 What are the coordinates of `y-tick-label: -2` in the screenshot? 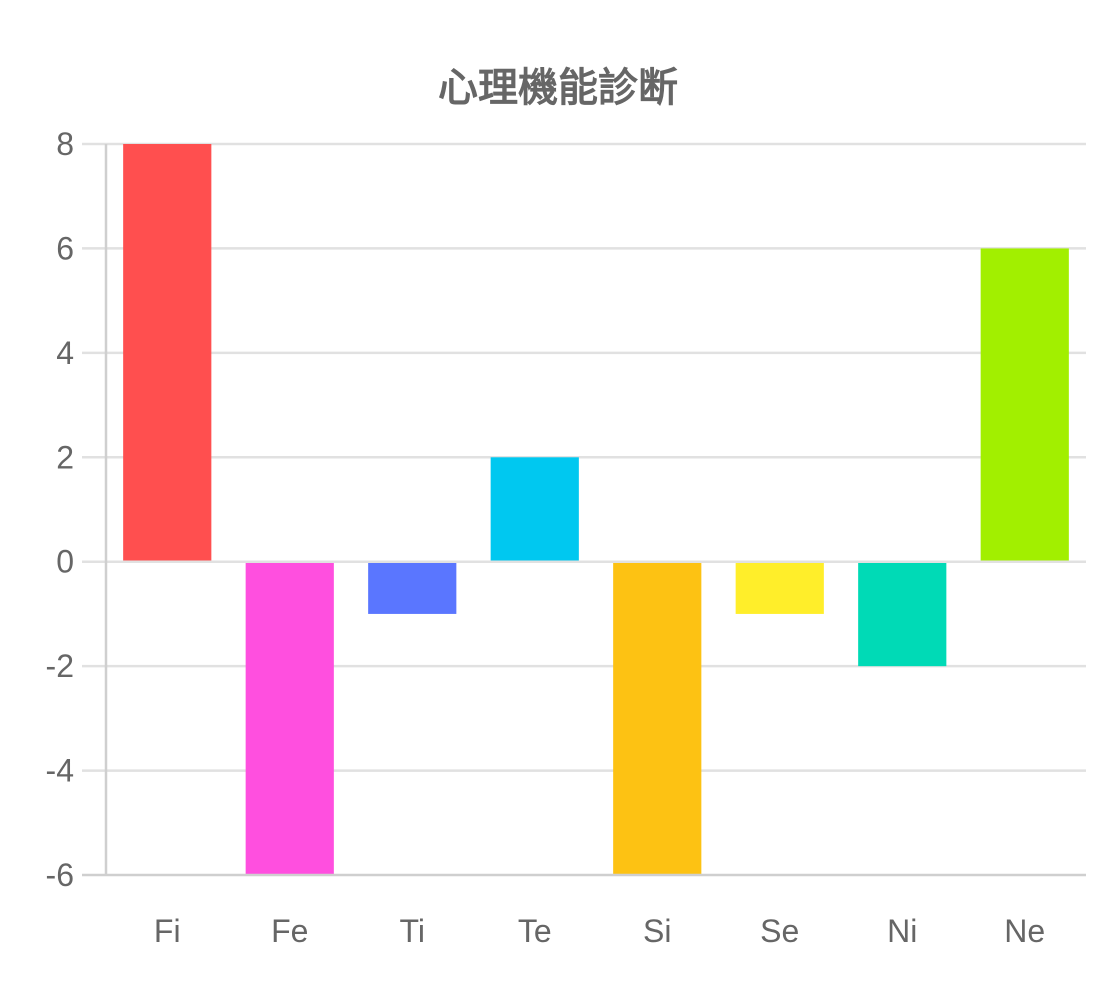 It's located at (60, 666).